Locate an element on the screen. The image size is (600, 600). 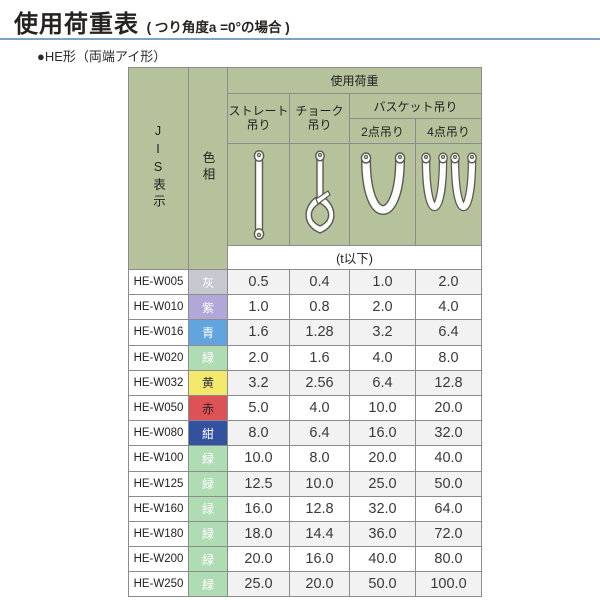
table-row: HE-W016 青 1.6 1.28 3.2 6.4 is located at coordinates (305, 332).